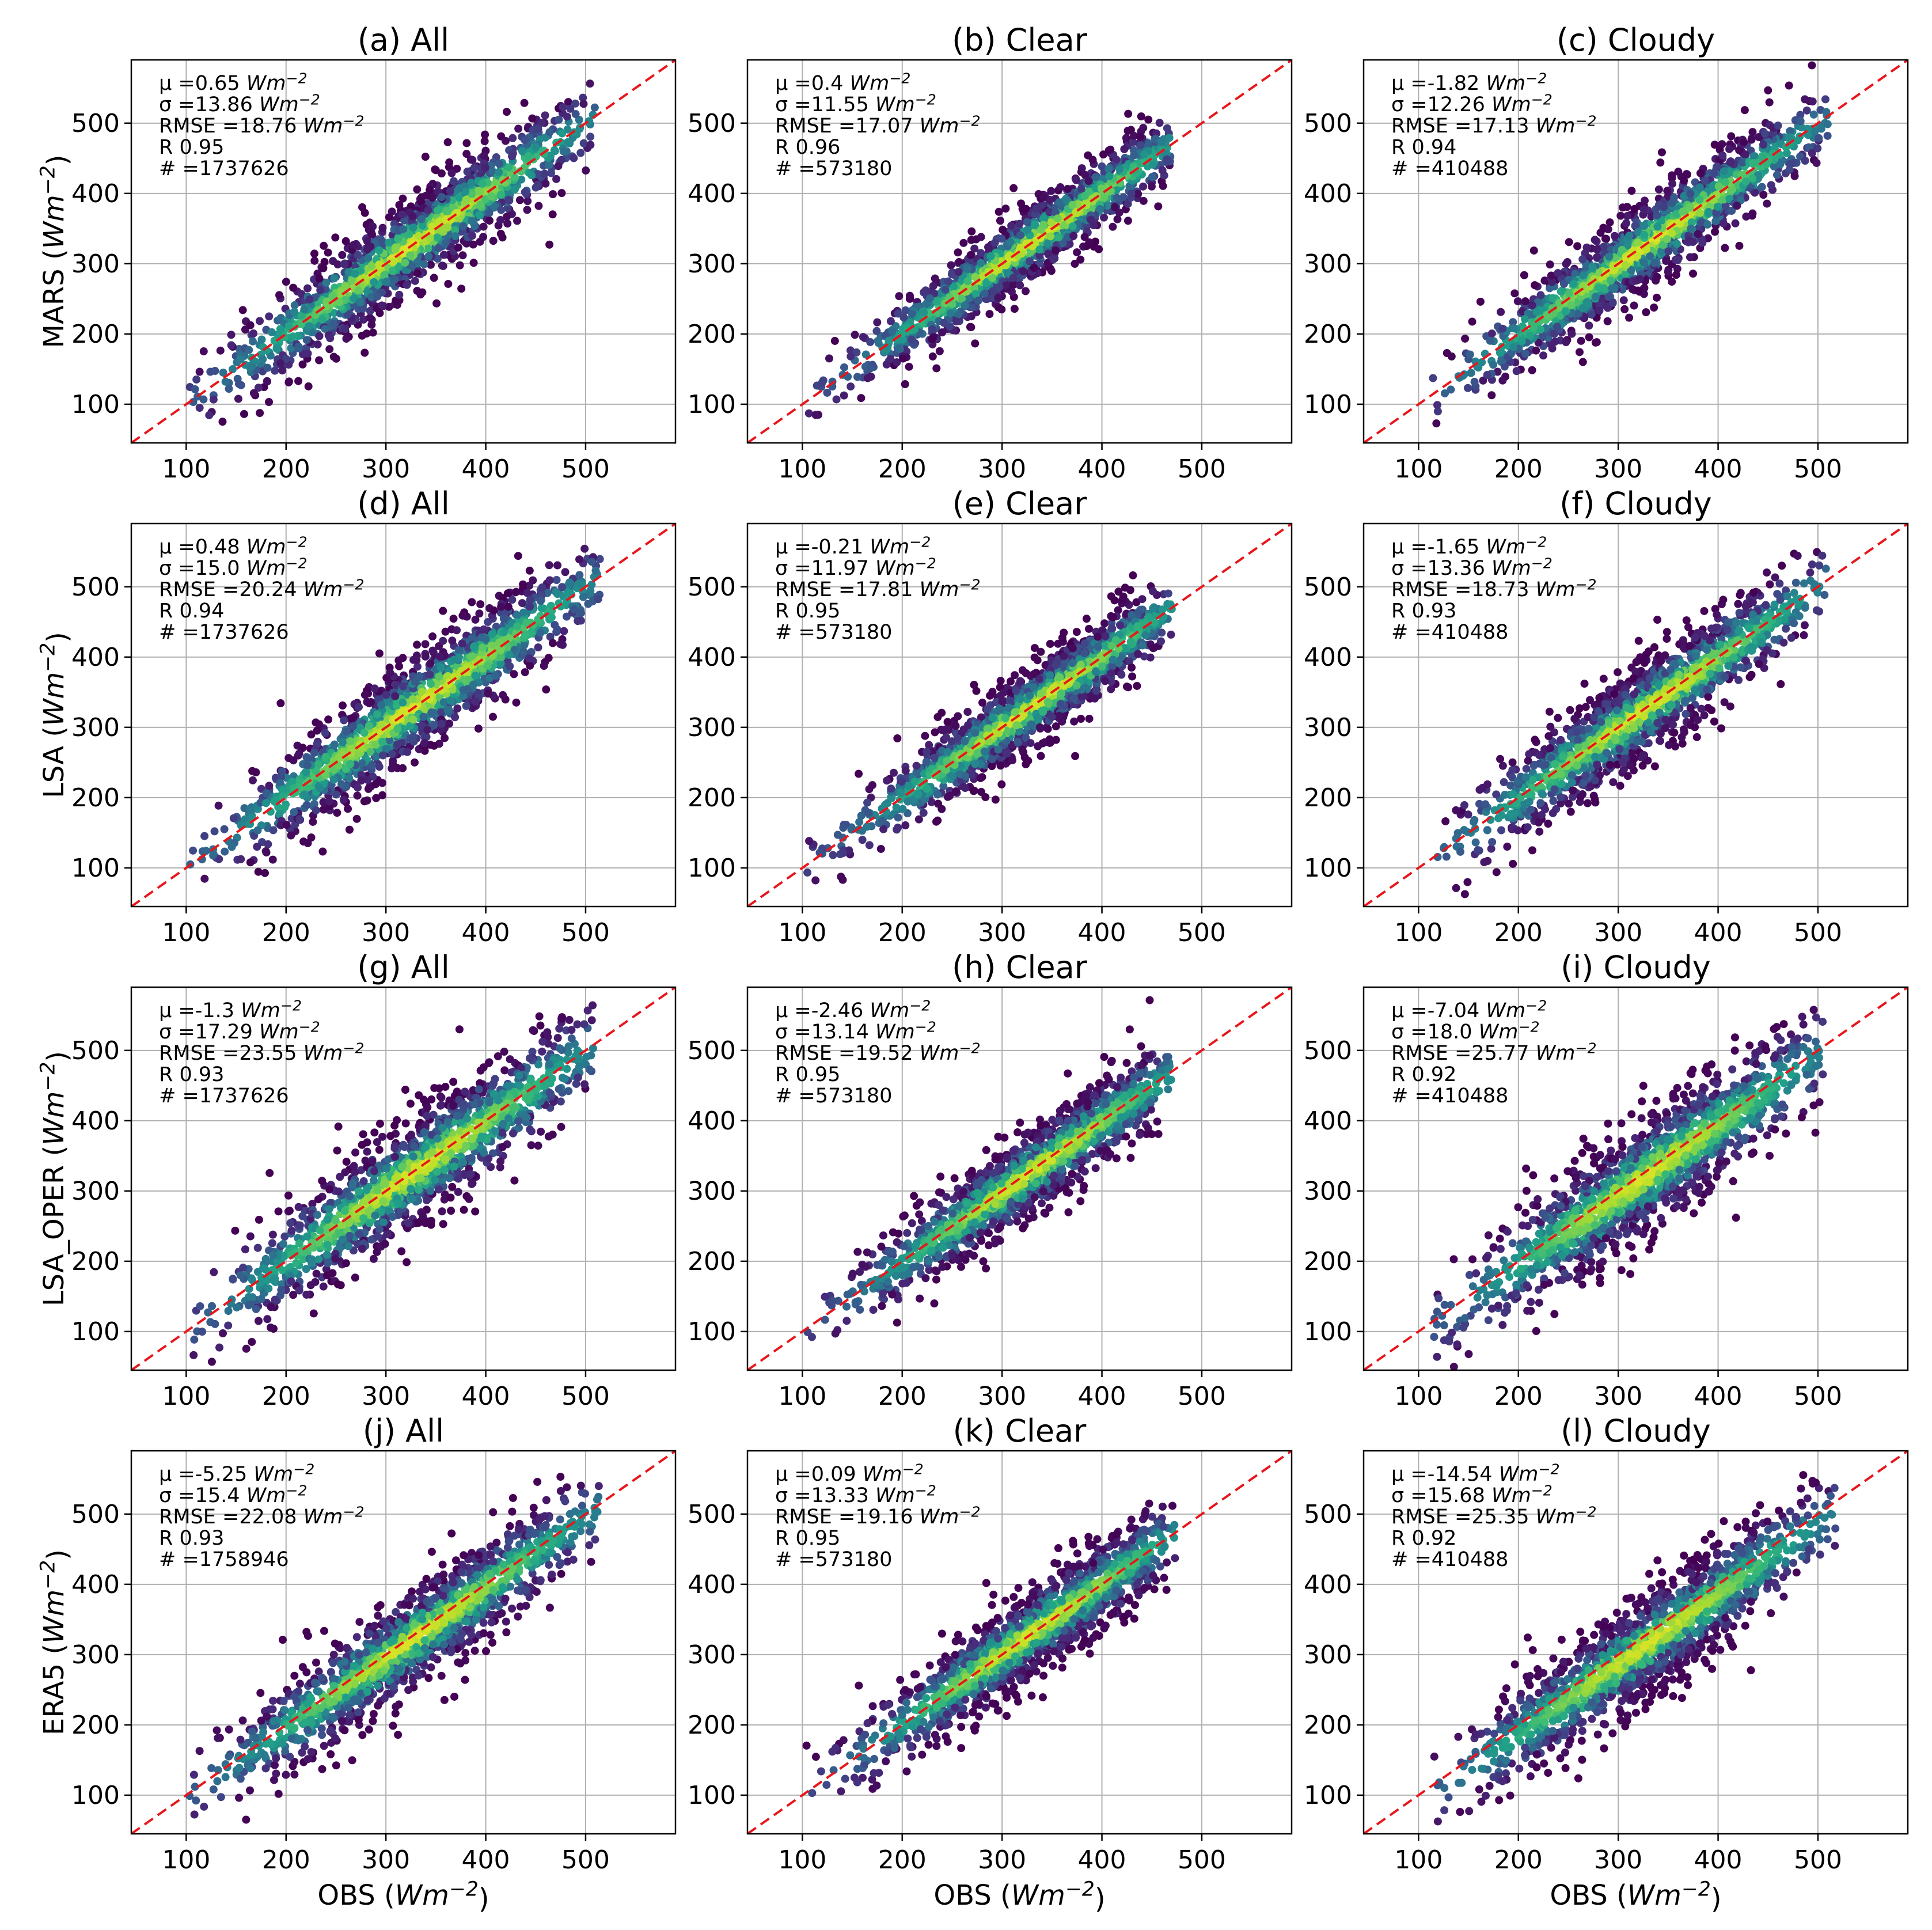  What do you see at coordinates (95, 405) in the screenshot?
I see `y-tick-label: 100` at bounding box center [95, 405].